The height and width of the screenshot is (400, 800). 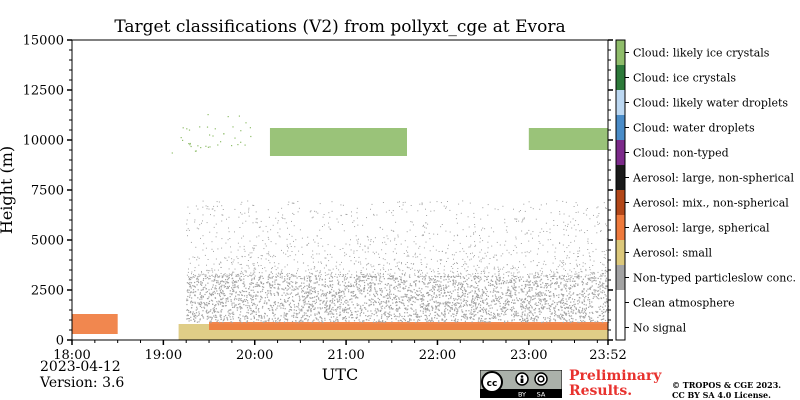 I want to click on colorbar-label: Aerosol: small, so click(x=672, y=253).